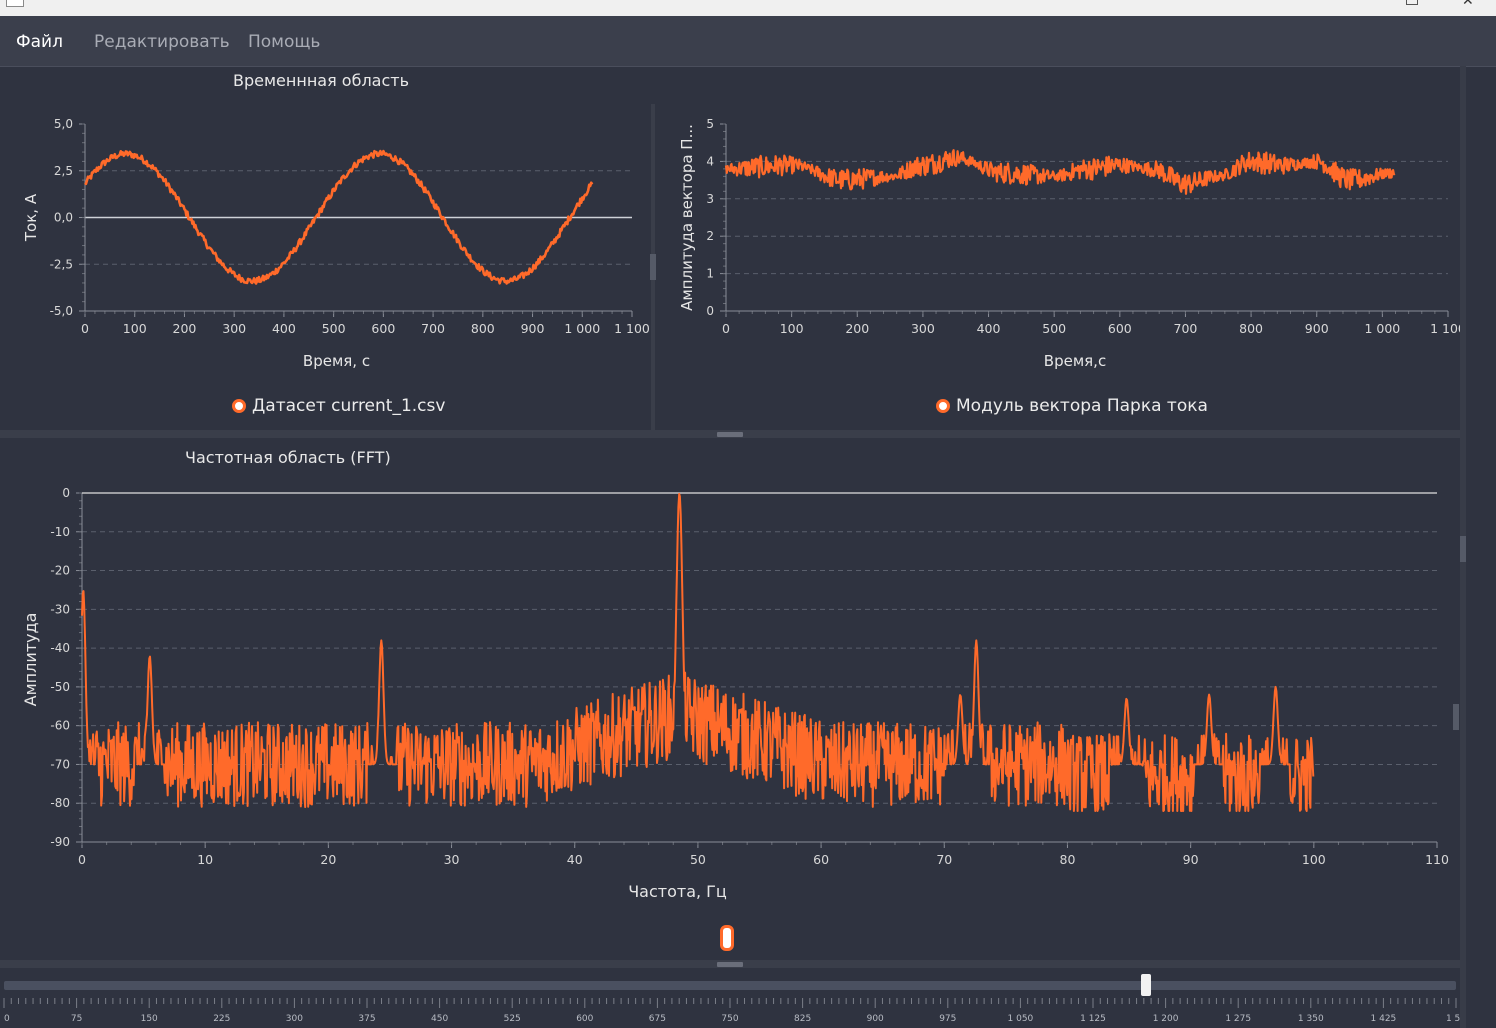 This screenshot has width=1496, height=1028. I want to click on x-tick-label: 60, so click(821, 859).